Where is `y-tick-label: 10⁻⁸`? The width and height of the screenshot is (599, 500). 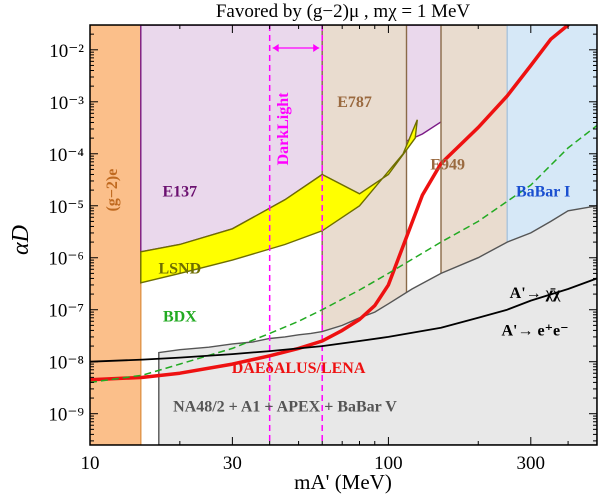
y-tick-label: 10⁻⁸ is located at coordinates (66, 363).